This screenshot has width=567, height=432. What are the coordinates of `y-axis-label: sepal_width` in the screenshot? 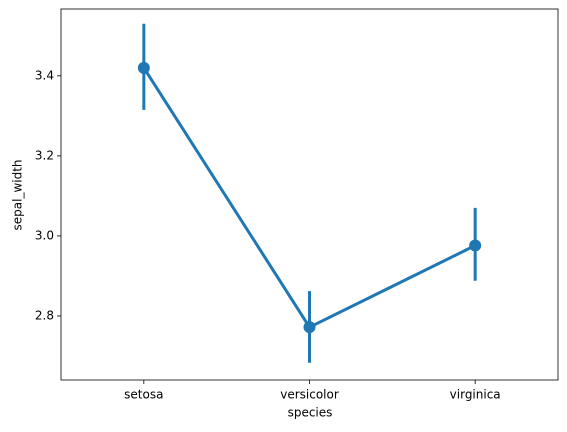 It's located at (18, 194).